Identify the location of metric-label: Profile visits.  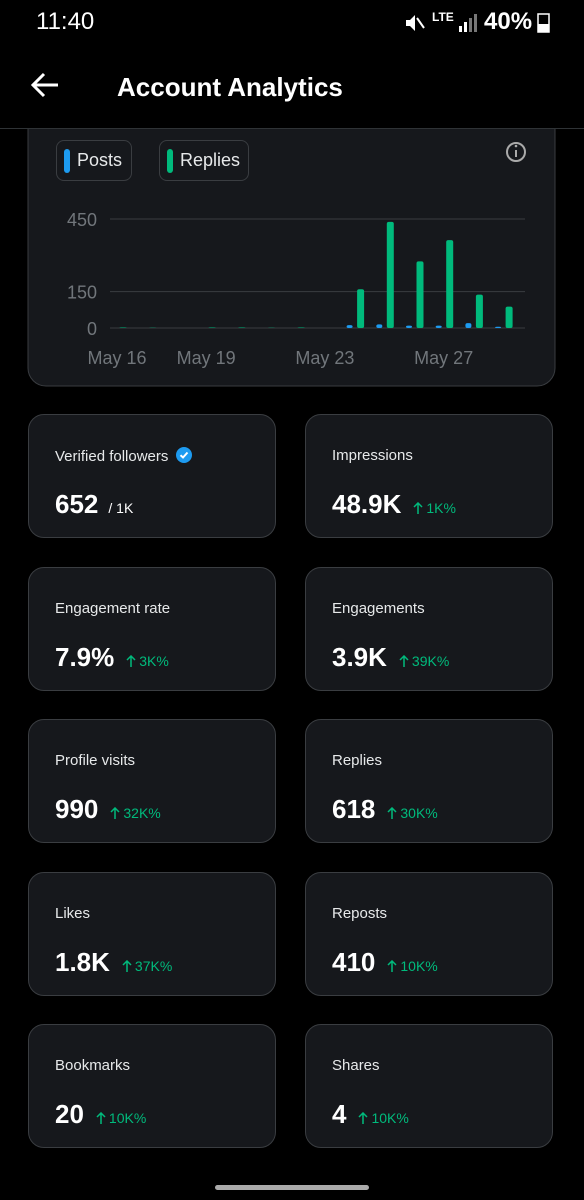
(95, 760).